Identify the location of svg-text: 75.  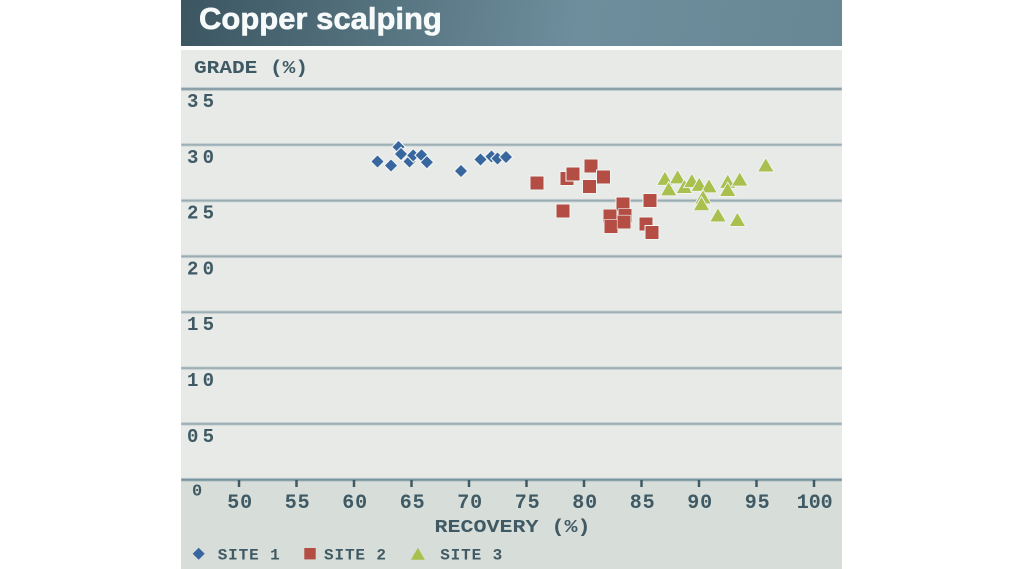
(527, 503).